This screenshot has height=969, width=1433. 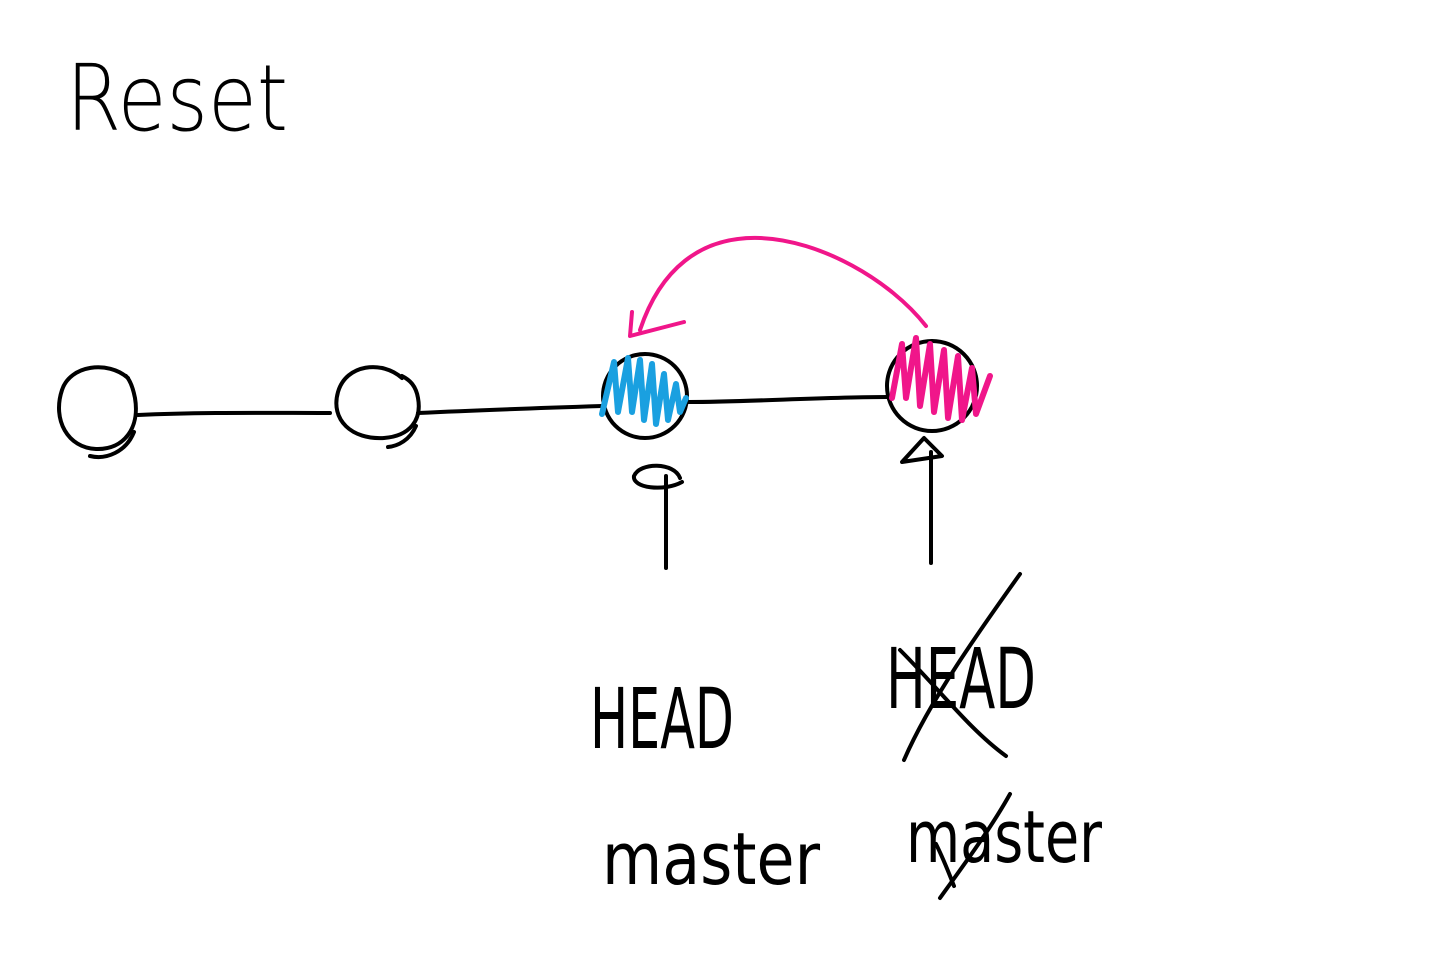 I want to click on previous-branch-label: master, so click(x=1004, y=837).